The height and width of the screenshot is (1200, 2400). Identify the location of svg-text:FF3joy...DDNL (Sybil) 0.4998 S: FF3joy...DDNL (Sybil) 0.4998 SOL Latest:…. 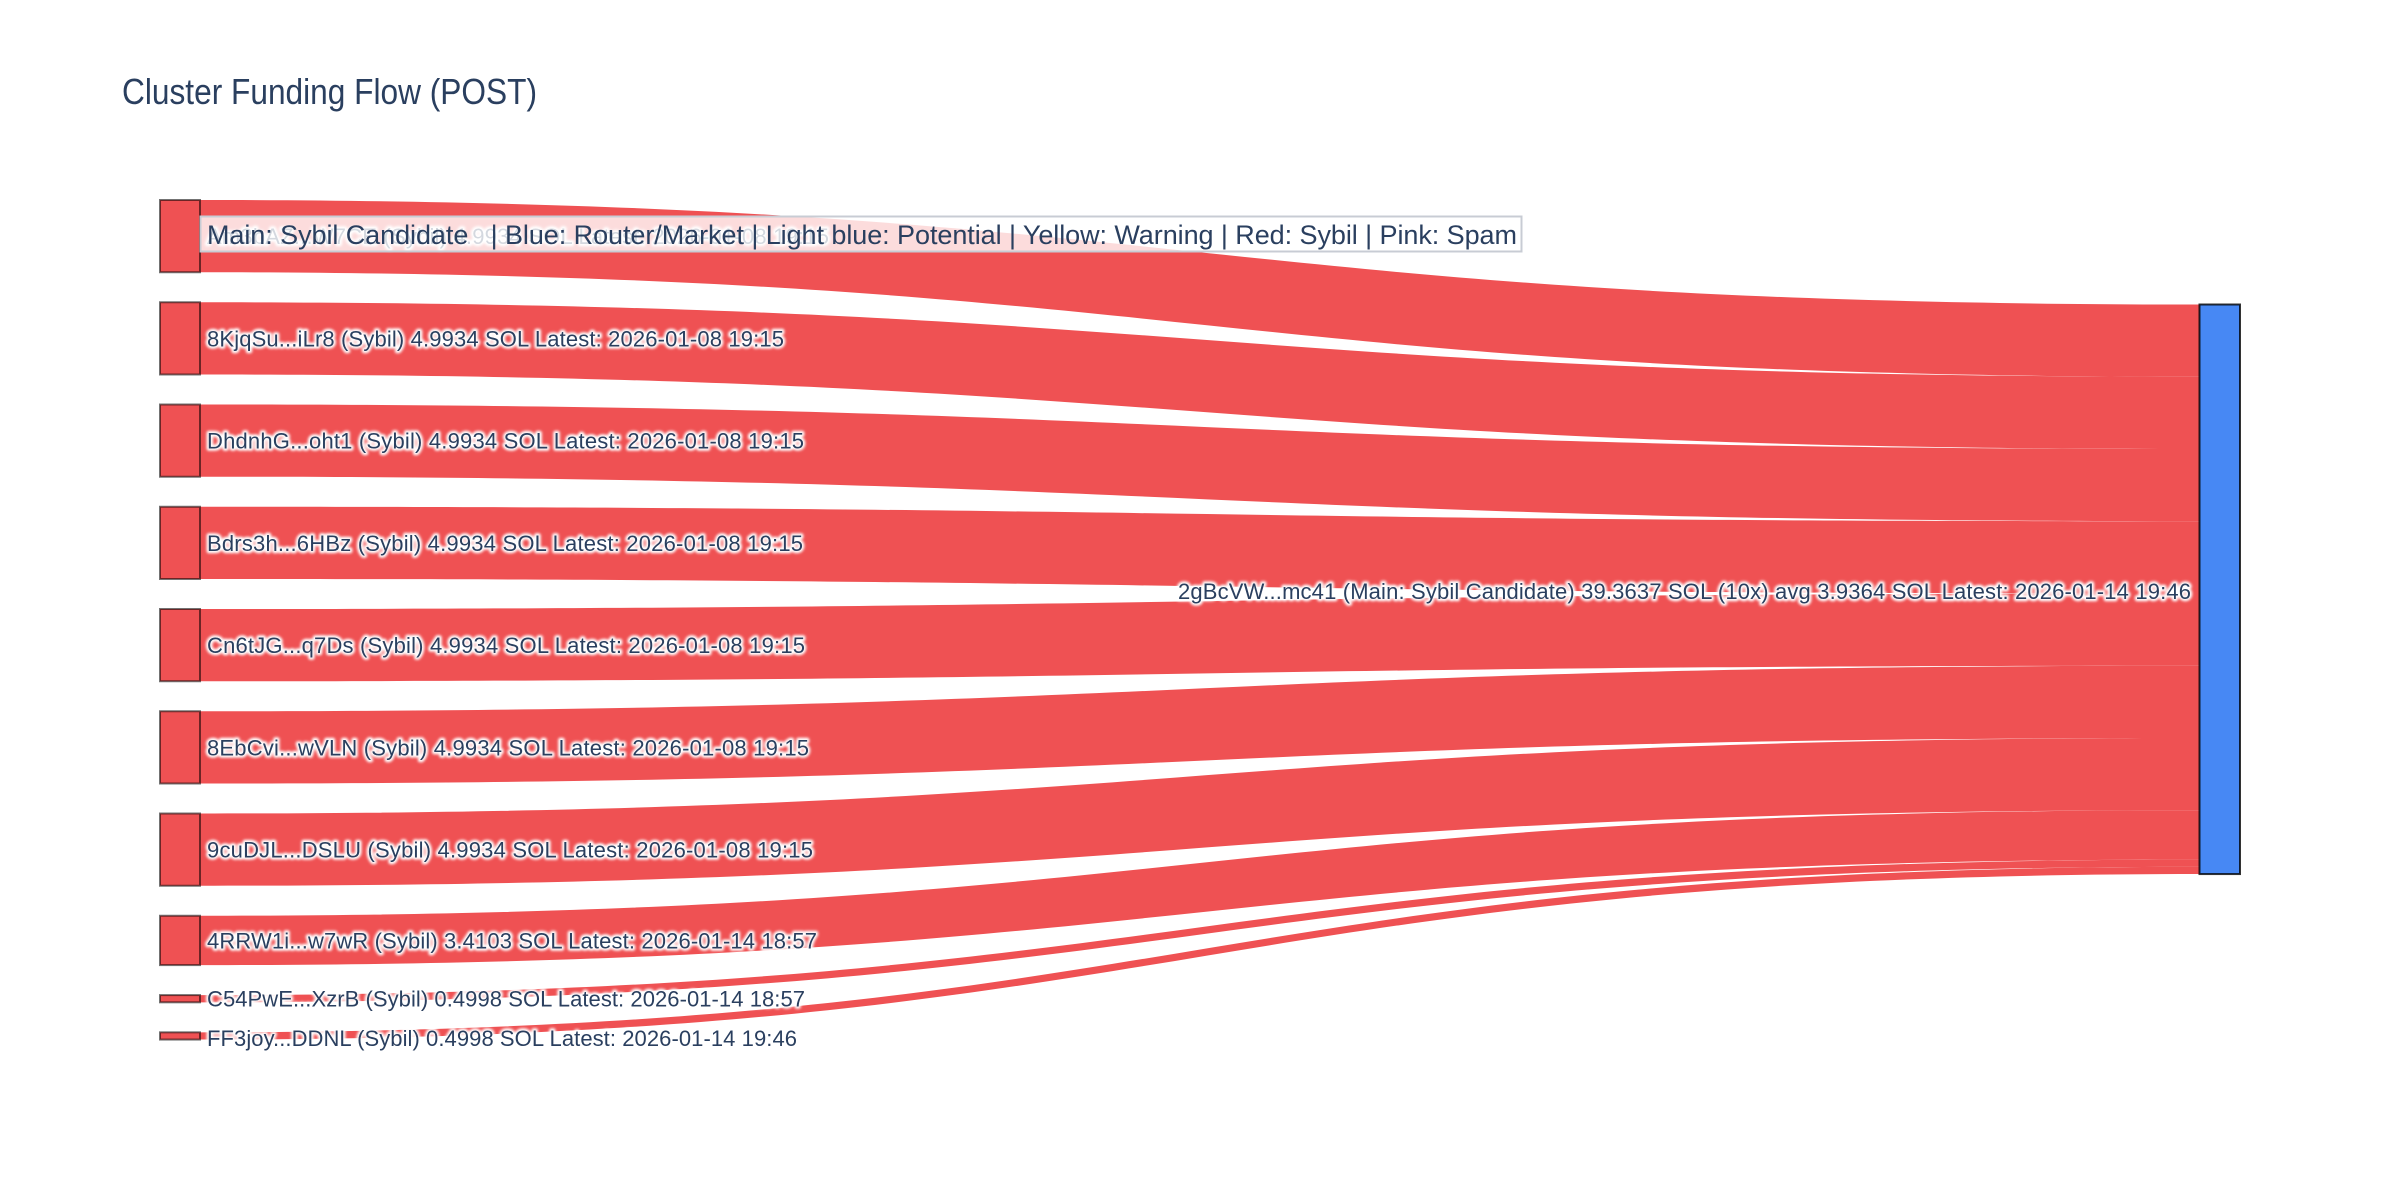
(502, 1038).